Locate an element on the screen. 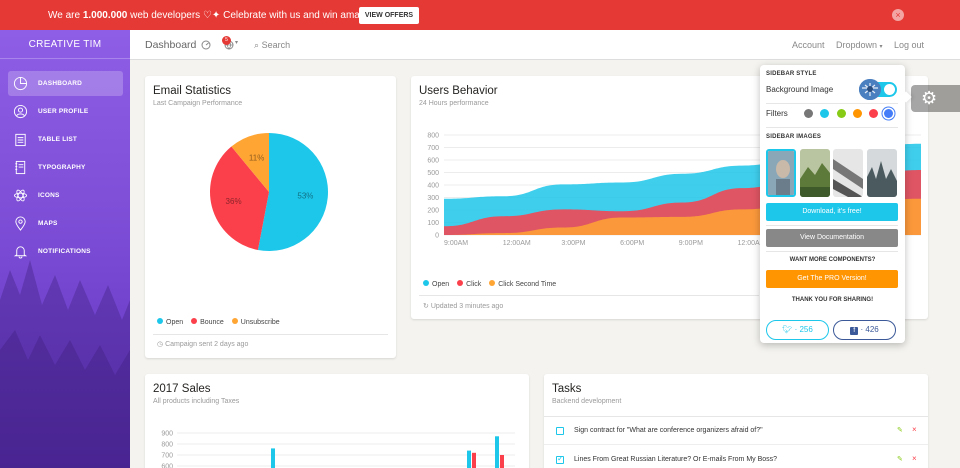 This screenshot has height=468, width=960. search-link: ⌕ Search is located at coordinates (272, 45).